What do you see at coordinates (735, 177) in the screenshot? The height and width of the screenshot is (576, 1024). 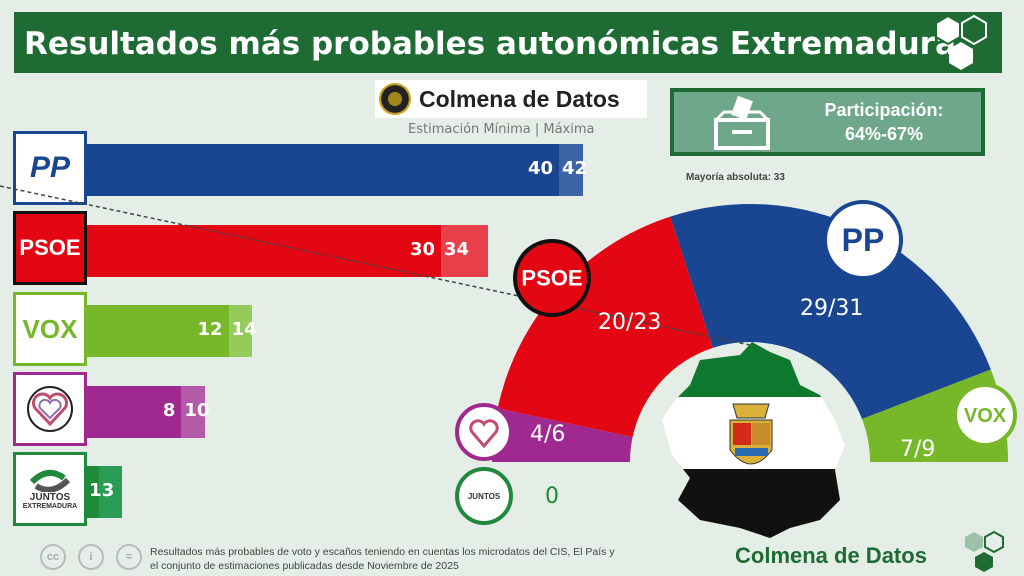 I see `majority-label: Mayoría absoluta: 33` at bounding box center [735, 177].